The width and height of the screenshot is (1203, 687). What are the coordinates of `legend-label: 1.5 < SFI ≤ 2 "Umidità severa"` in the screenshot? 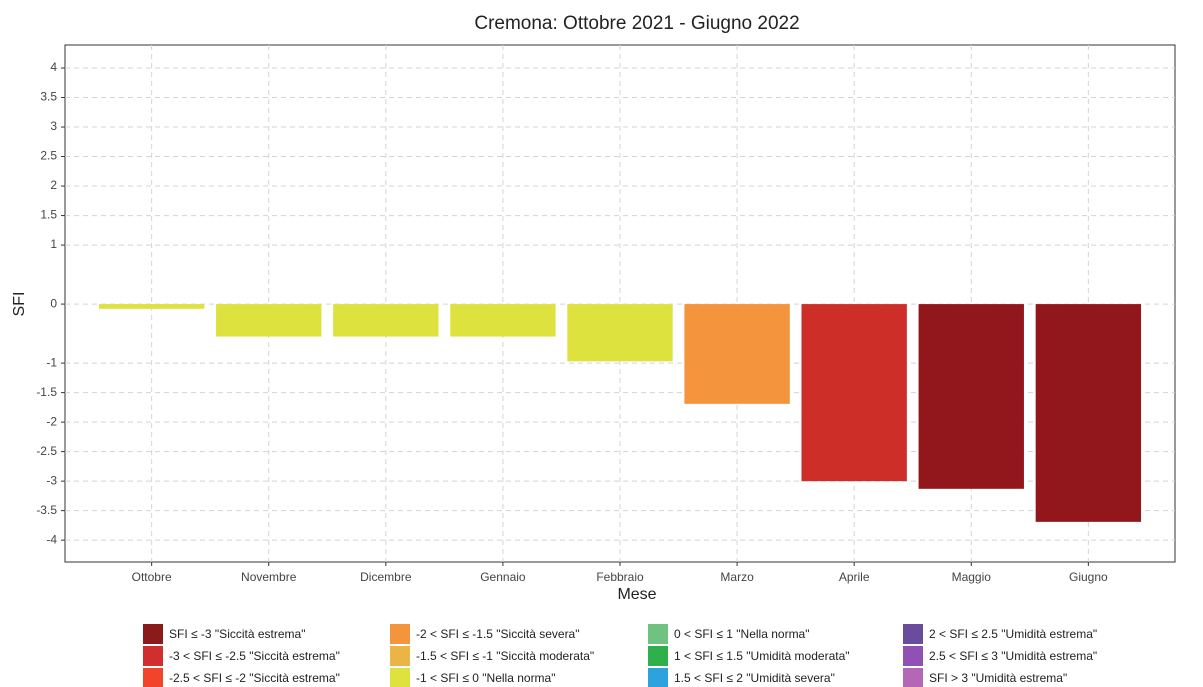 It's located at (754, 678).